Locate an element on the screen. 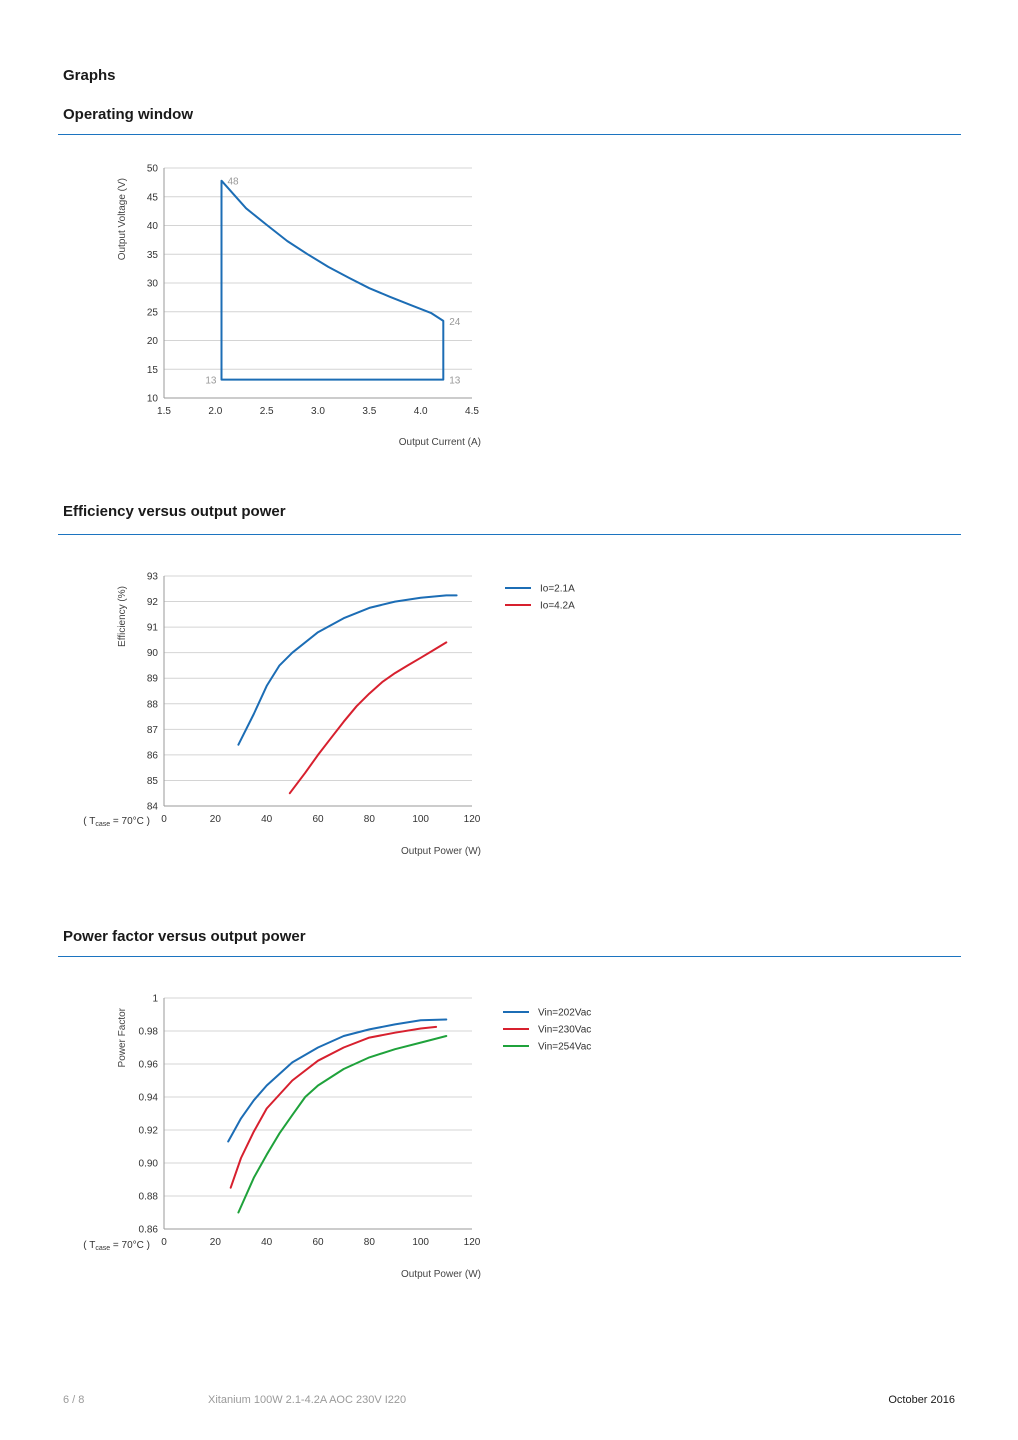 Image resolution: width=1018 pixels, height=1440 pixels. y-tick-label: 0.98 is located at coordinates (149, 1032).